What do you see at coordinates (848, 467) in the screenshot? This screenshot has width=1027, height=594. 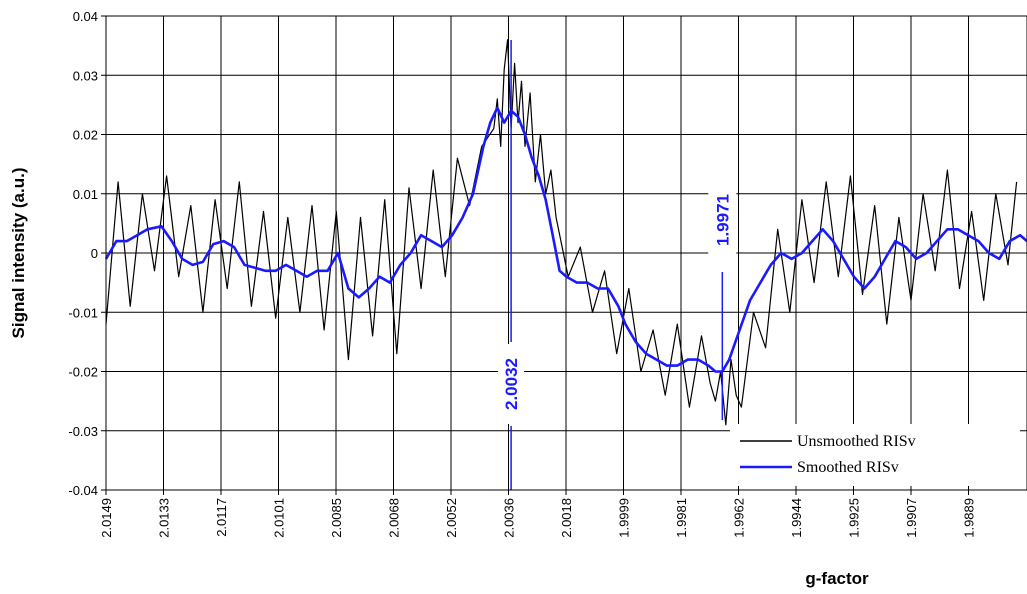 I see `legend-label-smoothed: Smoothed RISv` at bounding box center [848, 467].